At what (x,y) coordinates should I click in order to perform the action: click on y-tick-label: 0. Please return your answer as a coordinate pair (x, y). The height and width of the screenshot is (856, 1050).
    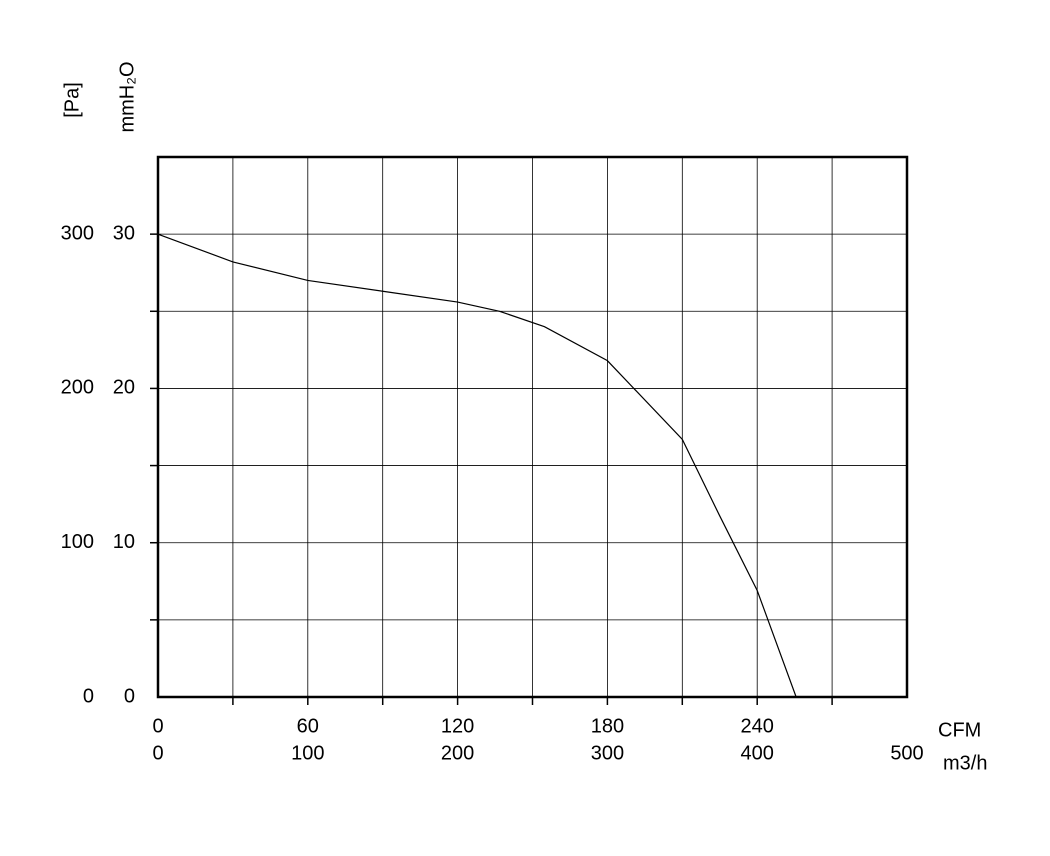
    Looking at the image, I should click on (88, 696).